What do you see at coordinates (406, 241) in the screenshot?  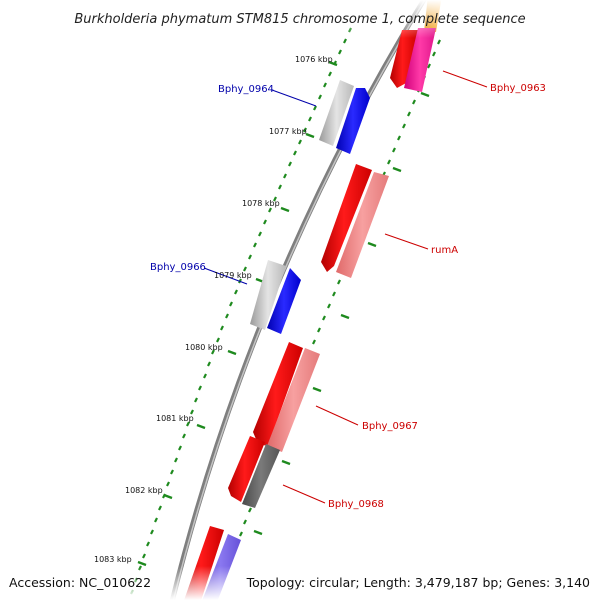 I see `leader-ruma` at bounding box center [406, 241].